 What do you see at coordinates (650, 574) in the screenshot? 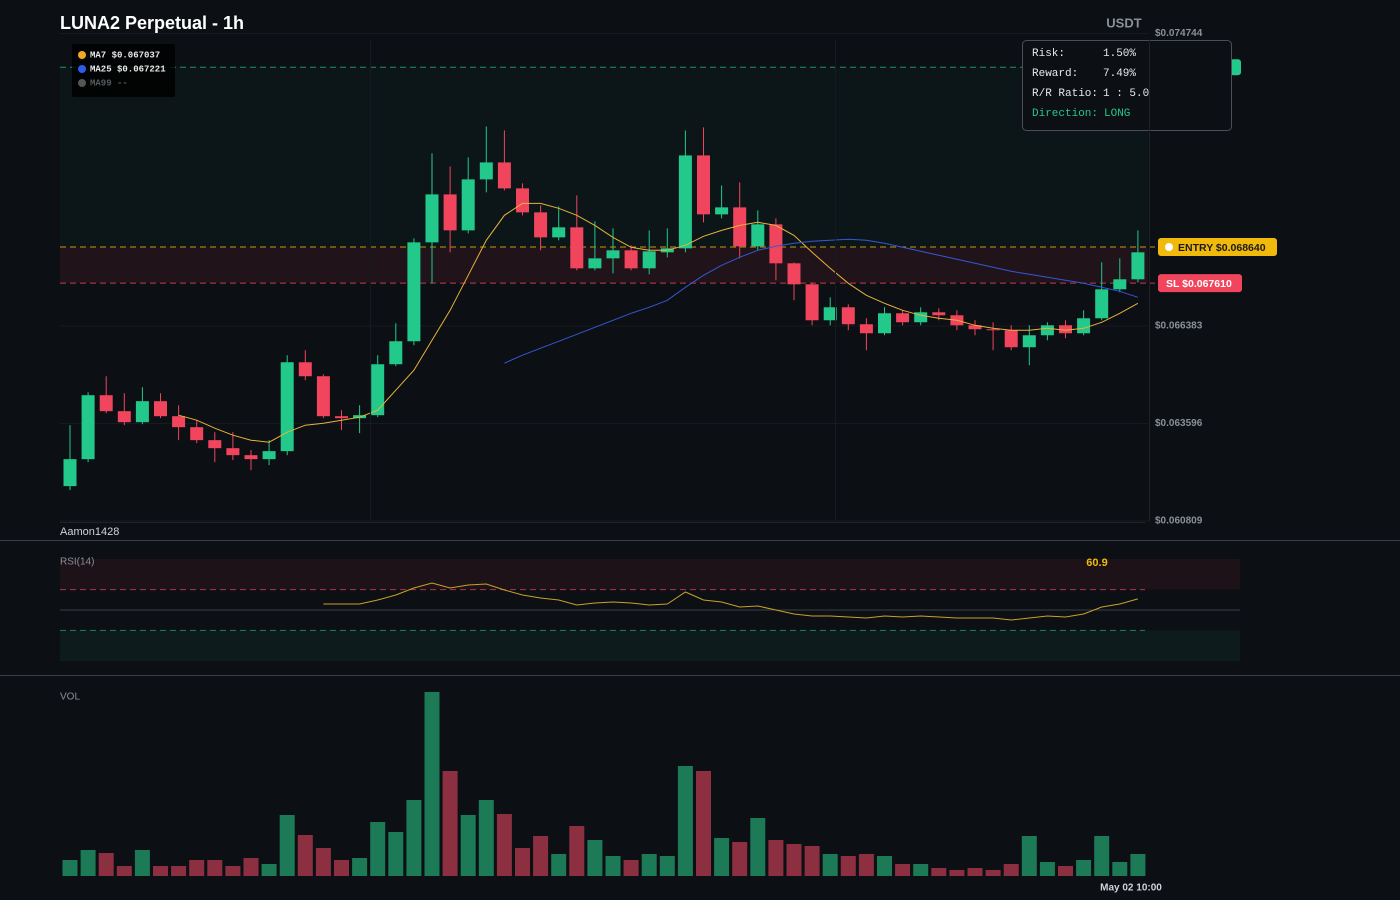
I see `rsi-overbought-zone` at bounding box center [650, 574].